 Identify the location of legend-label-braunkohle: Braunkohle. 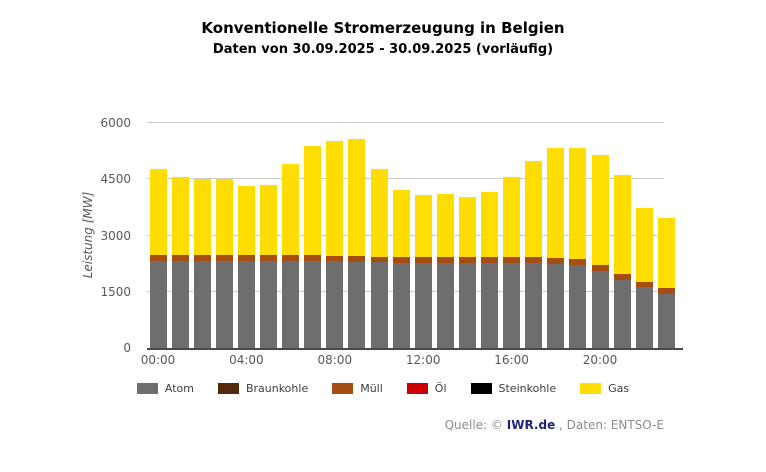
(277, 388).